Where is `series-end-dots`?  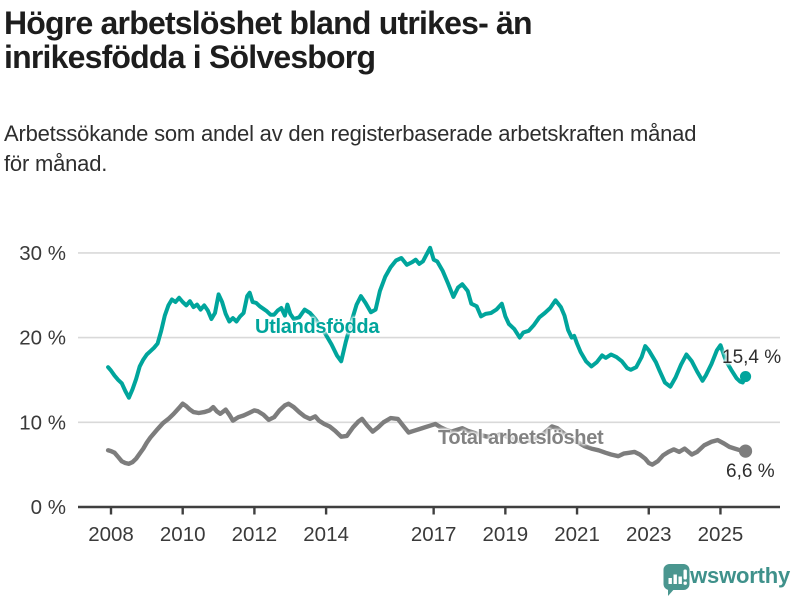 series-end-dots is located at coordinates (745, 414).